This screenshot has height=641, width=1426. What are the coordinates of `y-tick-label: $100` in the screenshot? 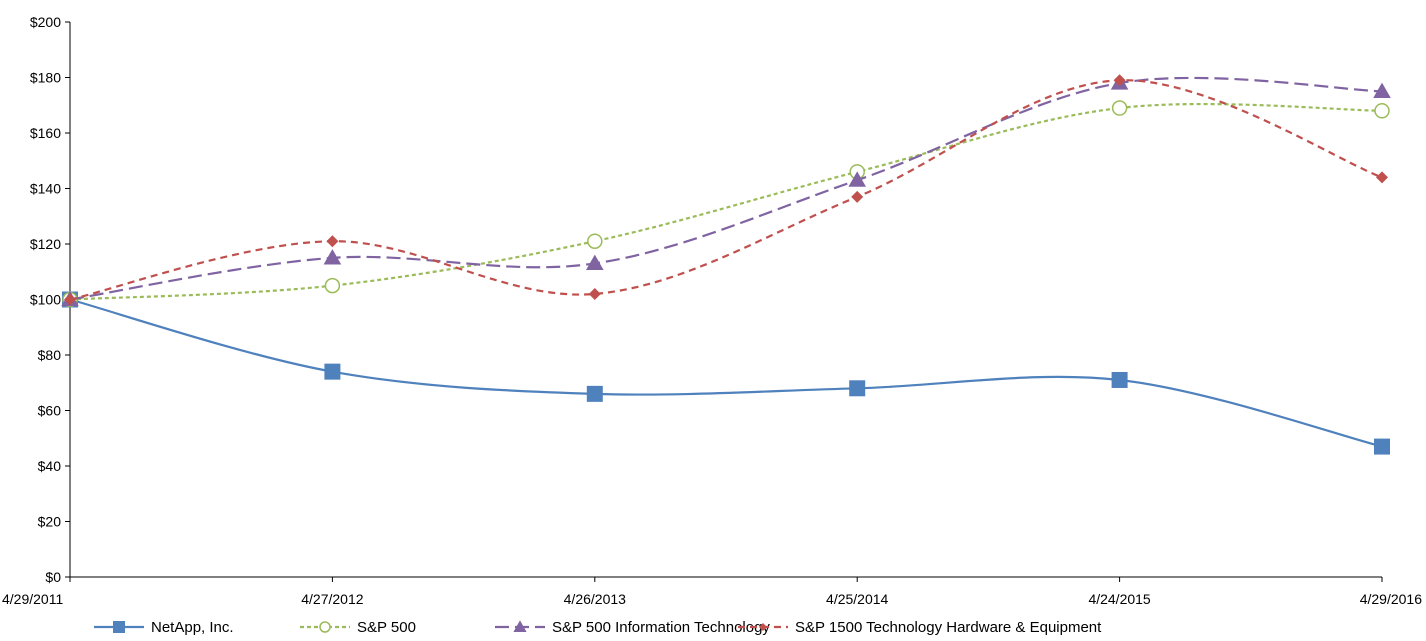 It's located at (45, 300).